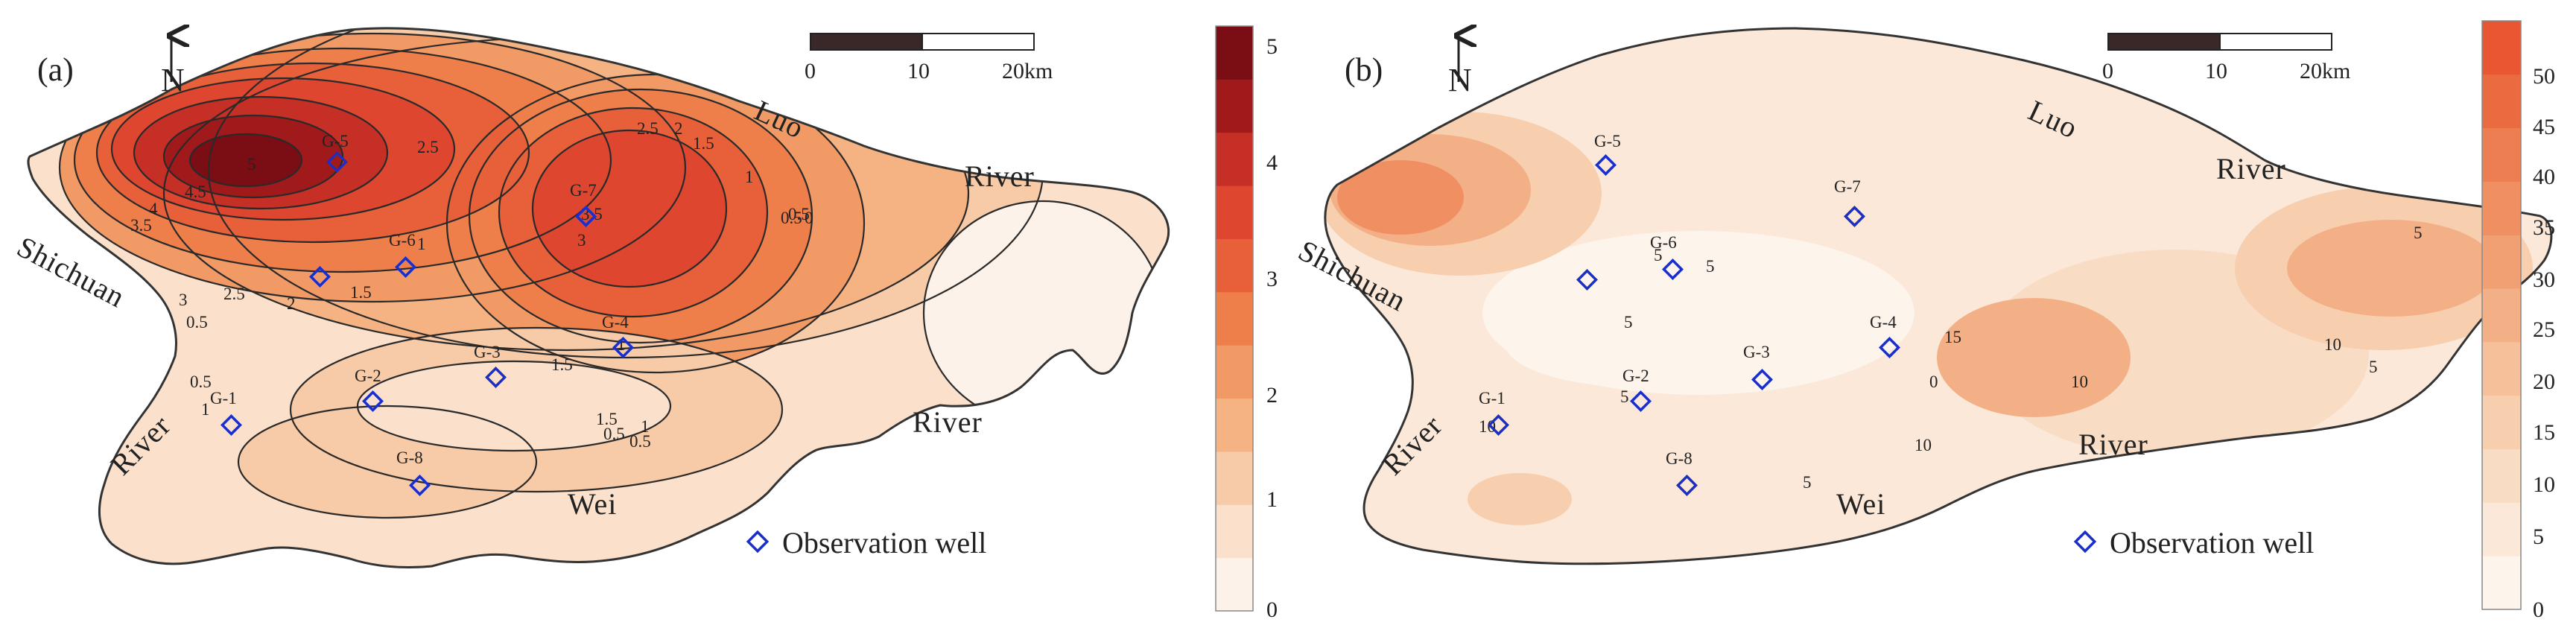  I want to click on well-label: G-7, so click(1848, 186).